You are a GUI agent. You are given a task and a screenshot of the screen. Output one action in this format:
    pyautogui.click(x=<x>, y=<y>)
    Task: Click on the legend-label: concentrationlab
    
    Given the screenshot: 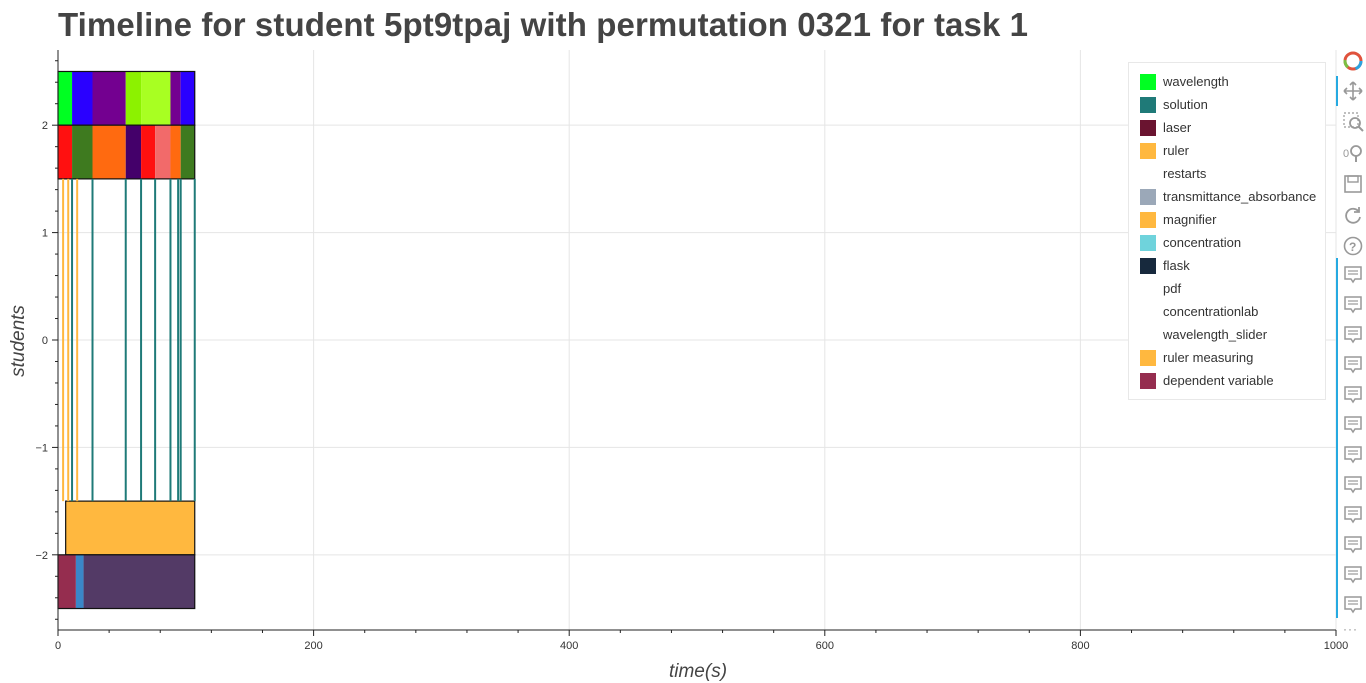 What is the action you would take?
    pyautogui.click(x=1211, y=311)
    